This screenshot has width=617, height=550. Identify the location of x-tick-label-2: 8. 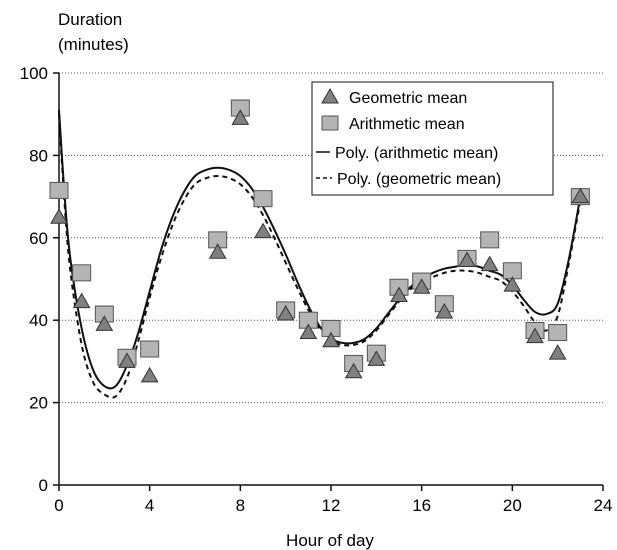
(240, 505).